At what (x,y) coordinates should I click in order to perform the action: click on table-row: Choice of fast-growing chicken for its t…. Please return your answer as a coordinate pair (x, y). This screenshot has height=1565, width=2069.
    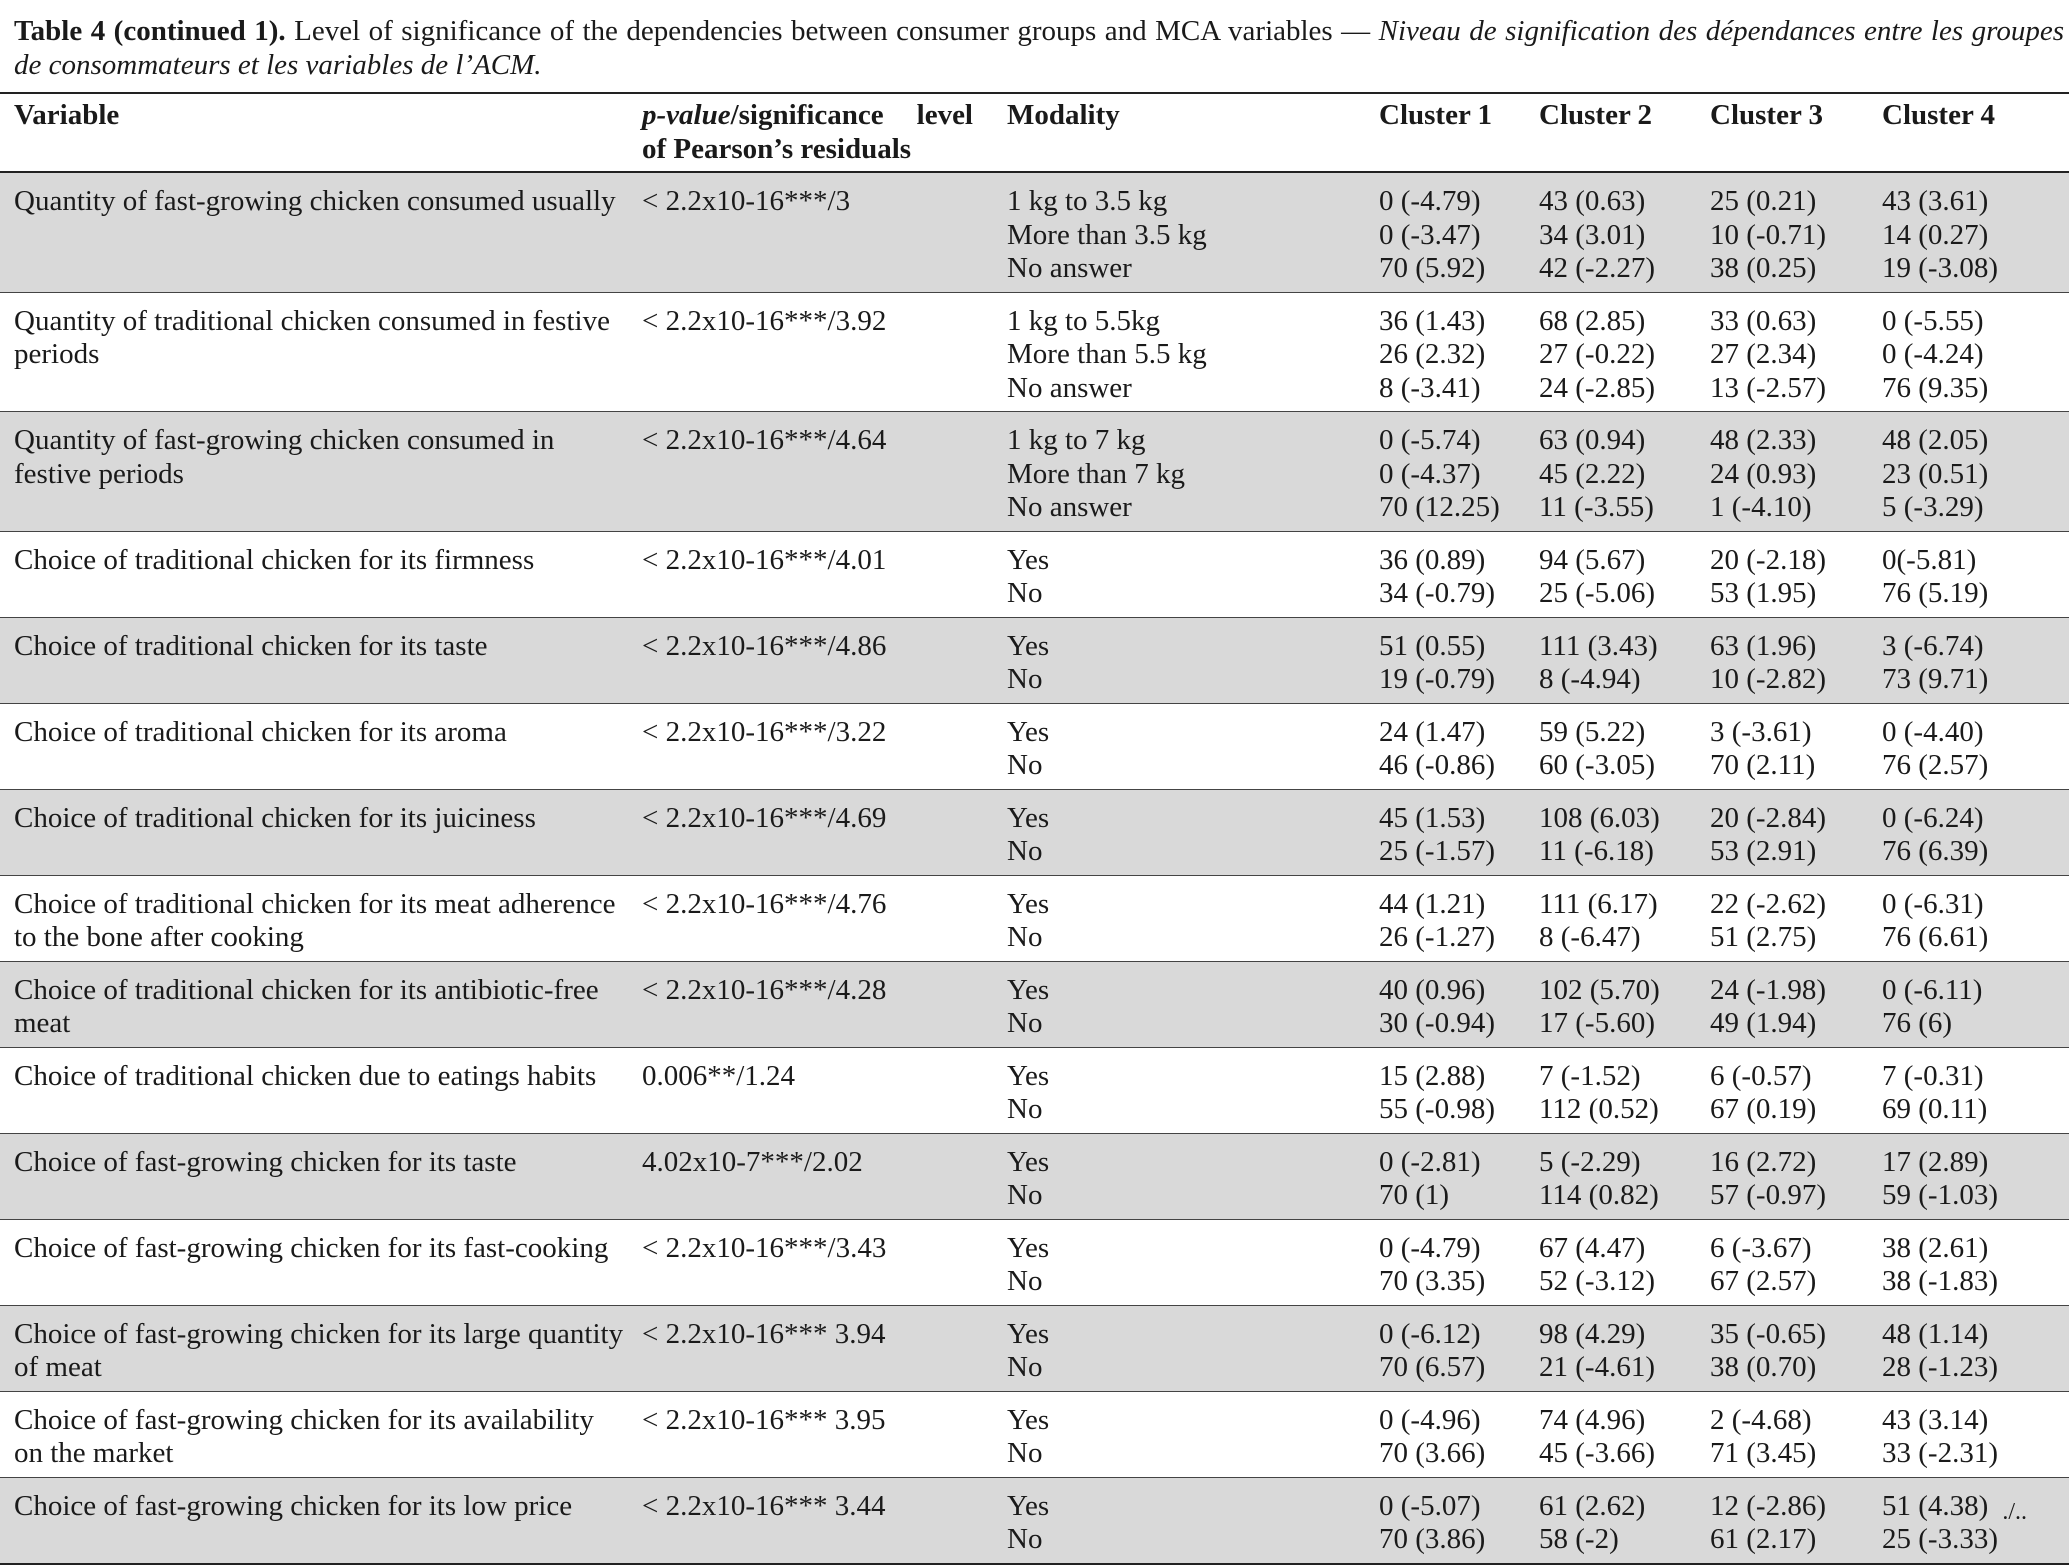
    Looking at the image, I should click on (1034, 1176).